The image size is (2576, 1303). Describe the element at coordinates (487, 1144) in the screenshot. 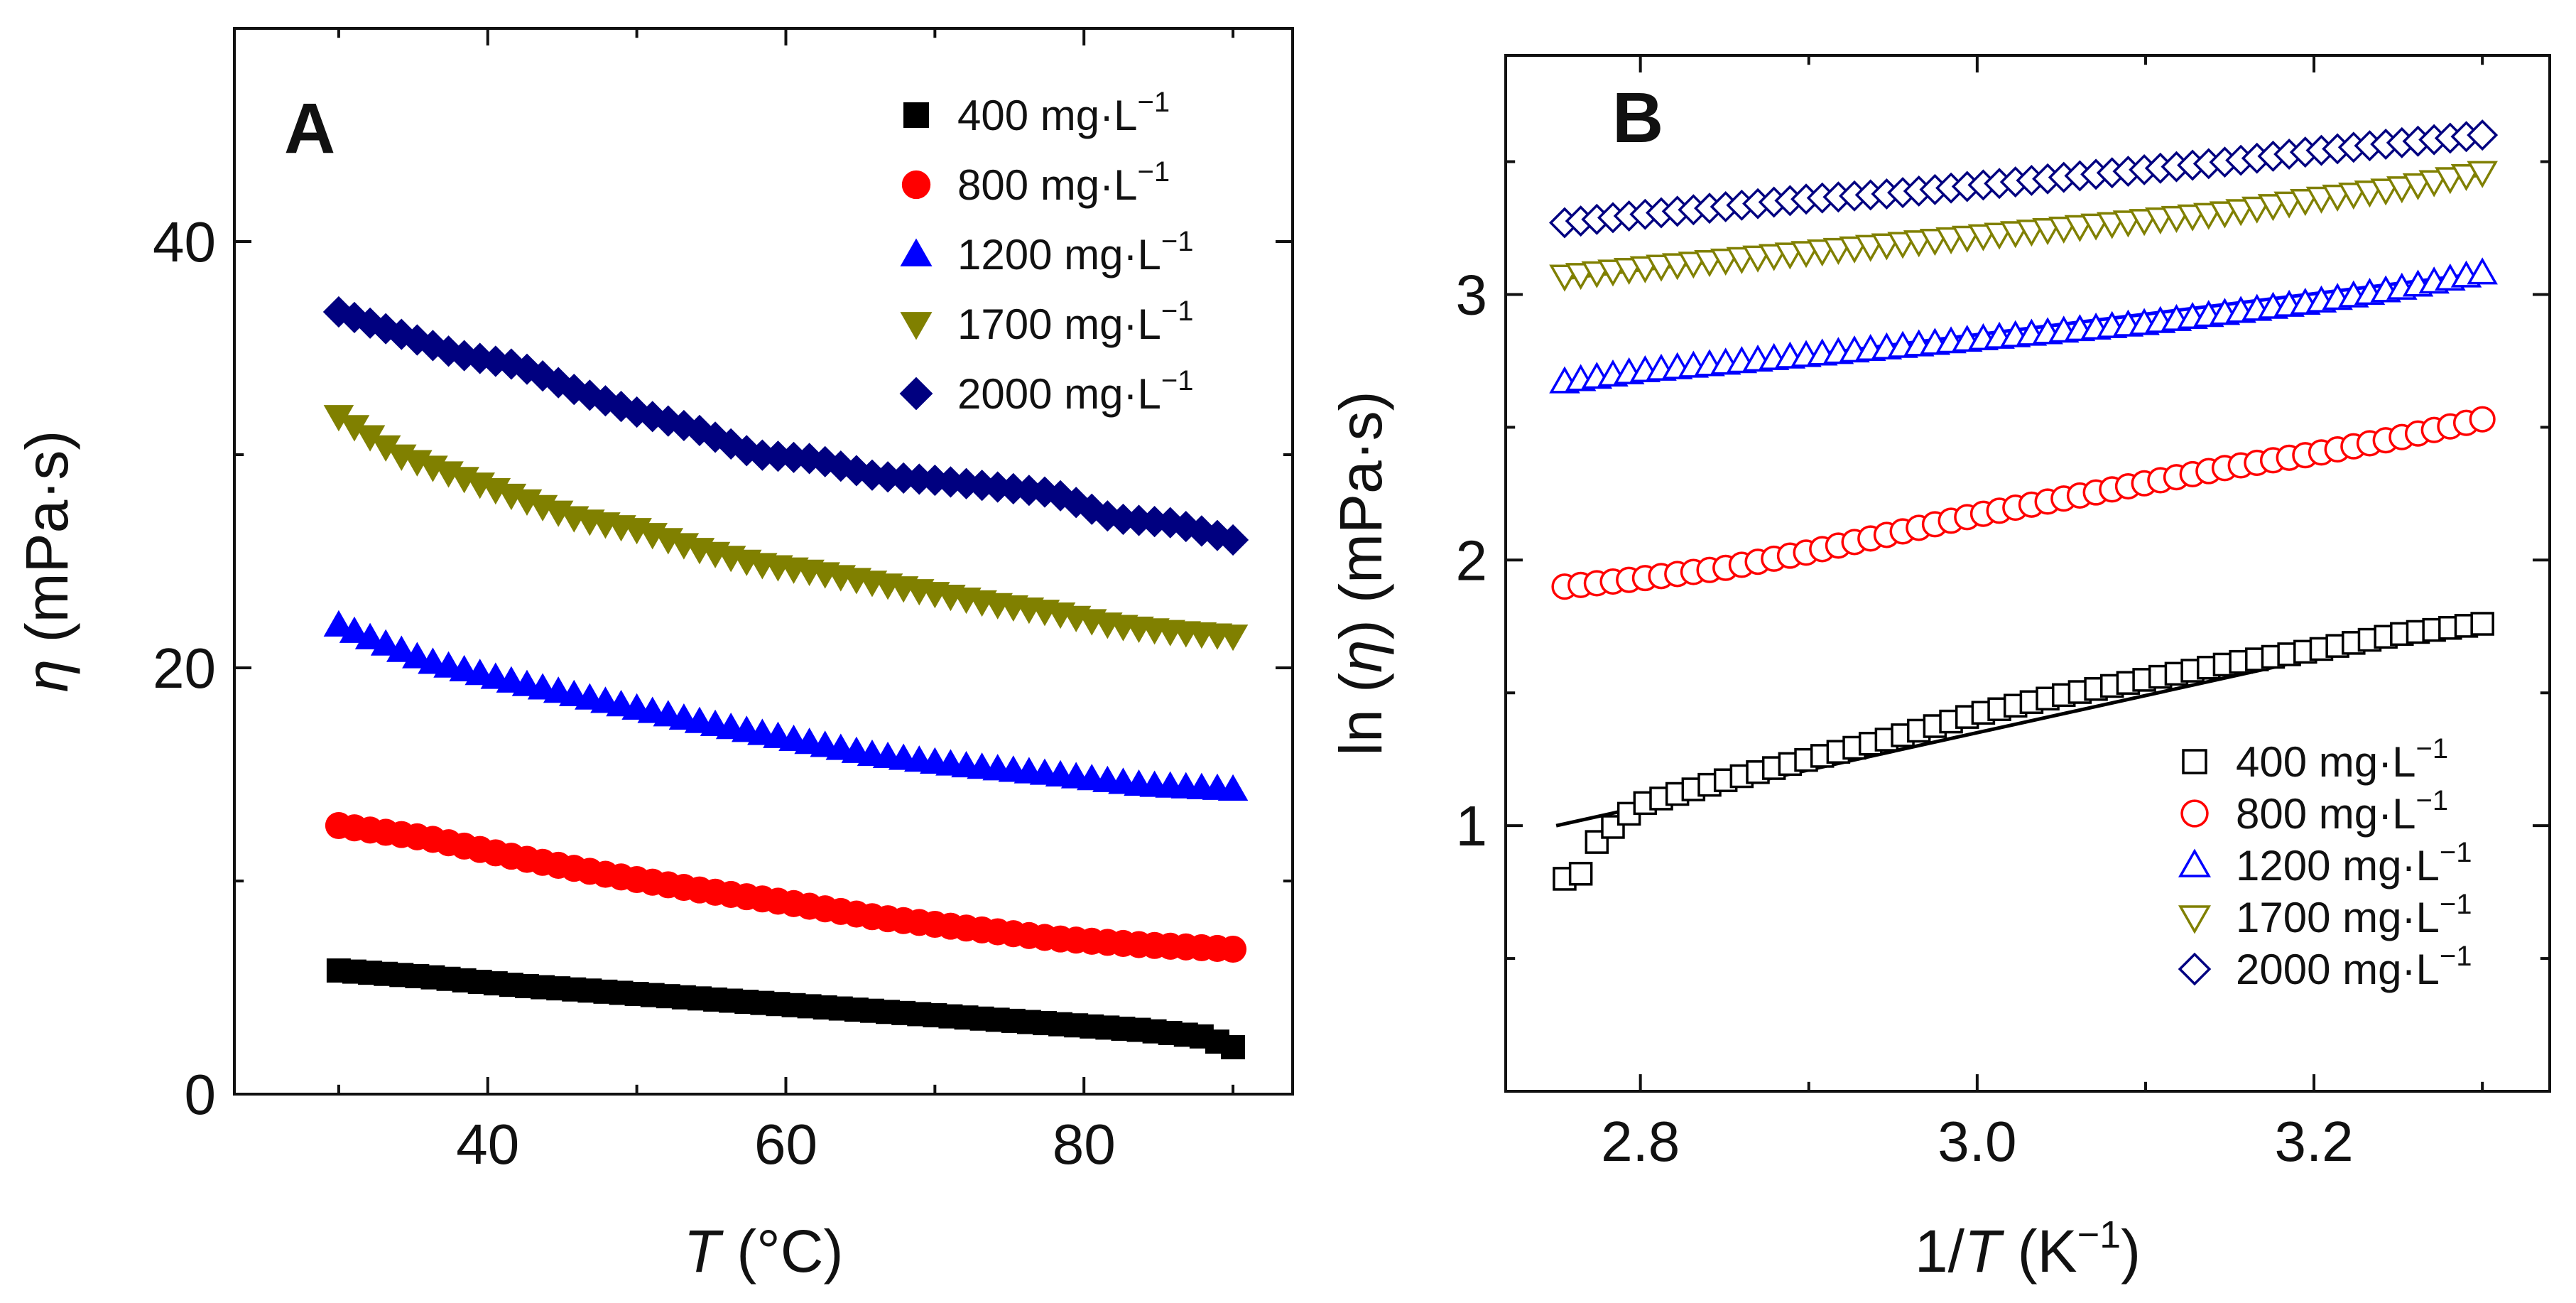

I see `x-tick-label: 40` at that location.